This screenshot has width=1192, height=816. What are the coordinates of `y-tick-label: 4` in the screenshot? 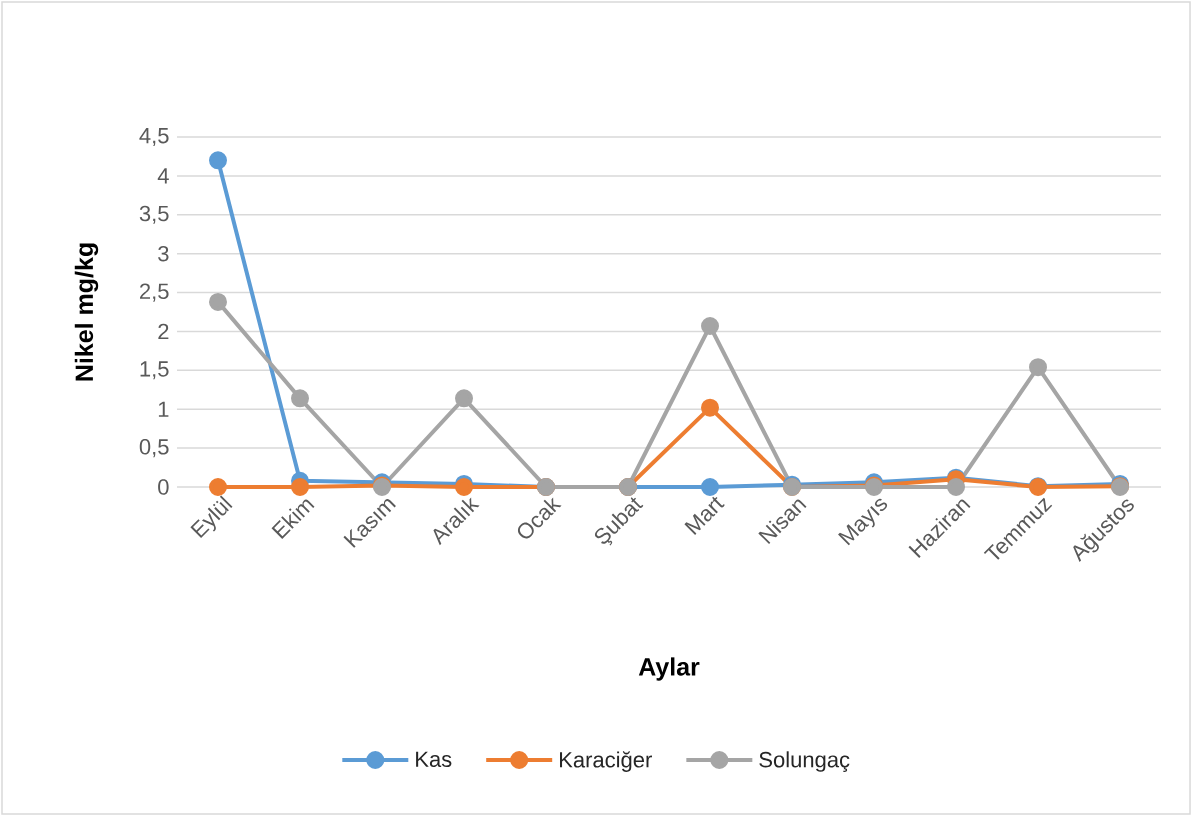 It's located at (163, 176).